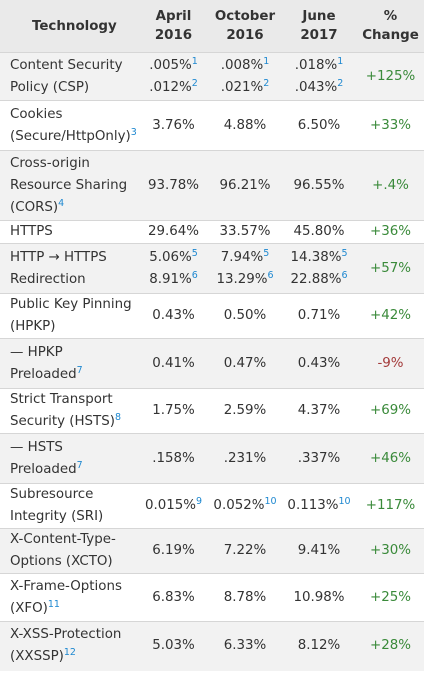 Image resolution: width=424 pixels, height=675 pixels. I want to click on cell-value: 13.29%, so click(242, 279).